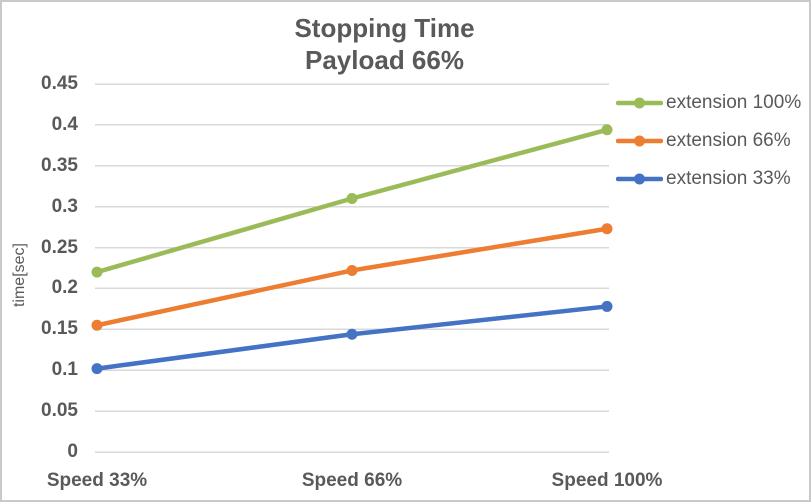  What do you see at coordinates (734, 102) in the screenshot?
I see `legend-label: extension 100%` at bounding box center [734, 102].